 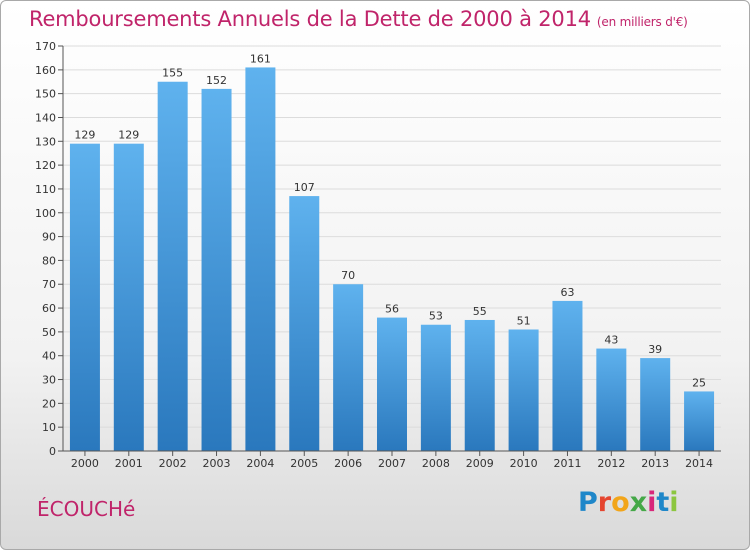 What do you see at coordinates (49, 403) in the screenshot?
I see `y-tick-label: 20` at bounding box center [49, 403].